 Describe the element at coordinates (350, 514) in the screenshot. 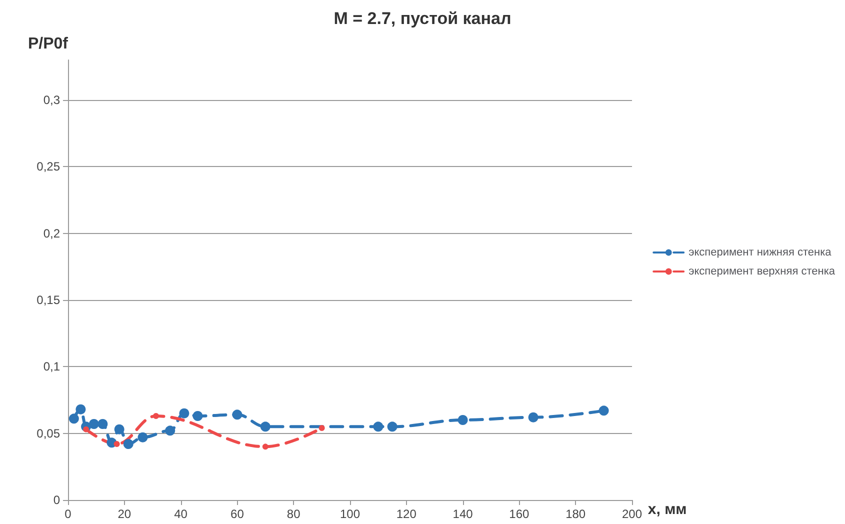

I see `x-tick-label: 100` at that location.